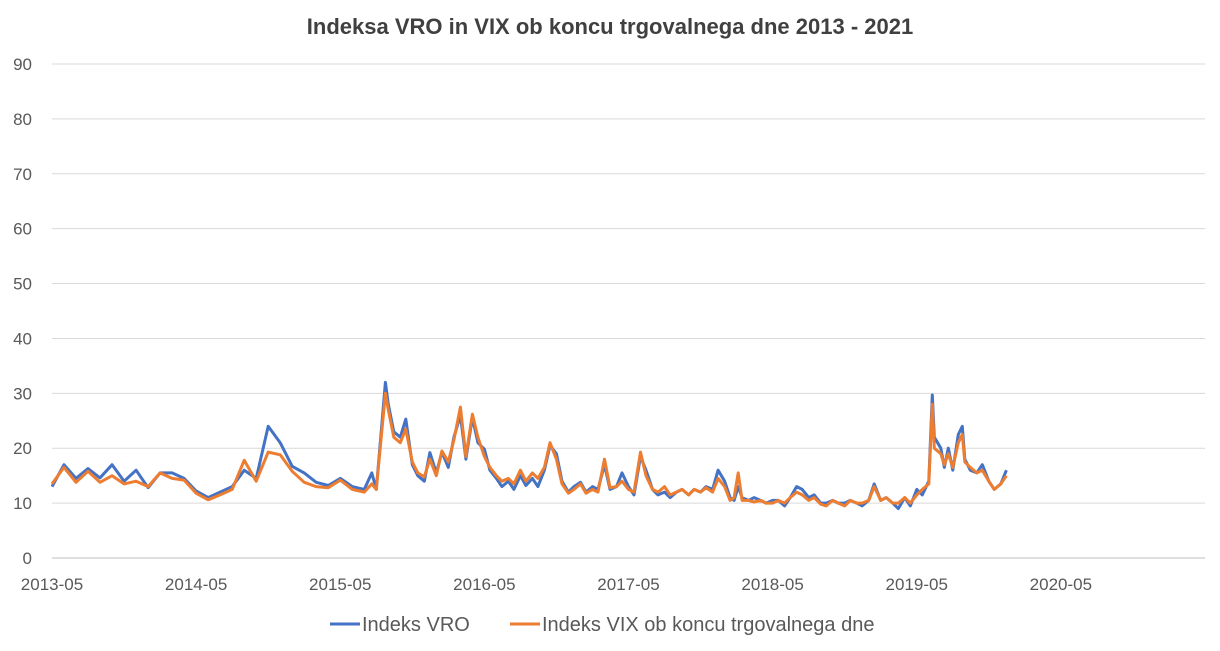  I want to click on y-tick-label: 30, so click(22, 393).